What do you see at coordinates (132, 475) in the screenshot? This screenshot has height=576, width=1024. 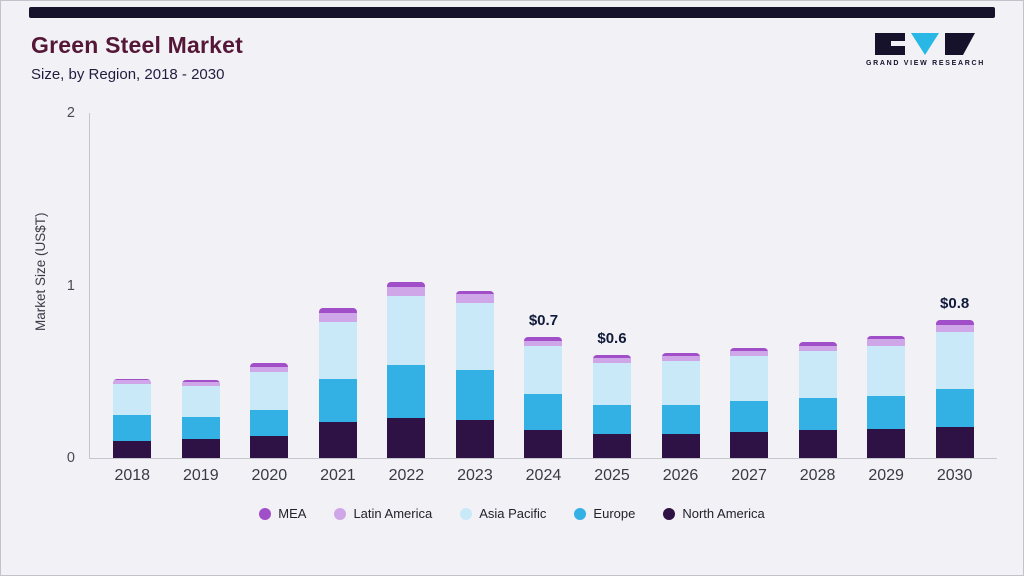 I see `x-tick-2018: 2018` at bounding box center [132, 475].